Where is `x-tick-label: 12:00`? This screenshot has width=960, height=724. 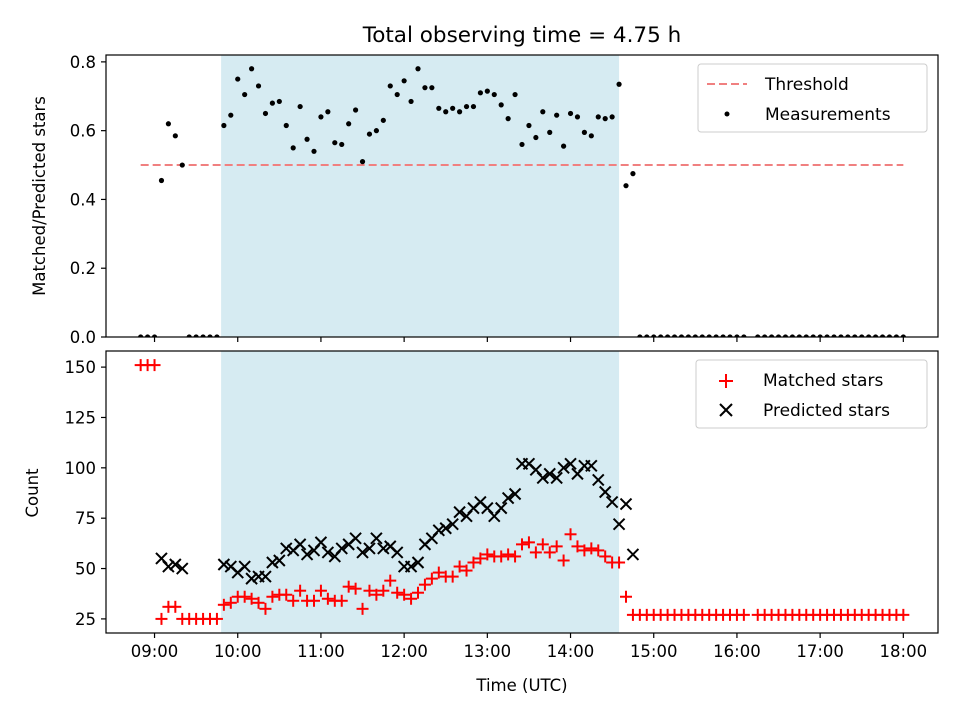 x-tick-label: 12:00 is located at coordinates (404, 651).